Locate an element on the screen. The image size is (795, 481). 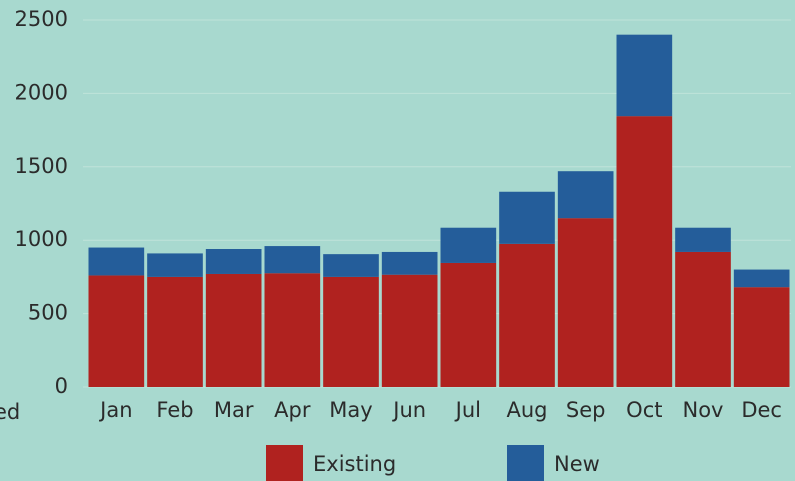
y-tick-label: 500 is located at coordinates (48, 313).